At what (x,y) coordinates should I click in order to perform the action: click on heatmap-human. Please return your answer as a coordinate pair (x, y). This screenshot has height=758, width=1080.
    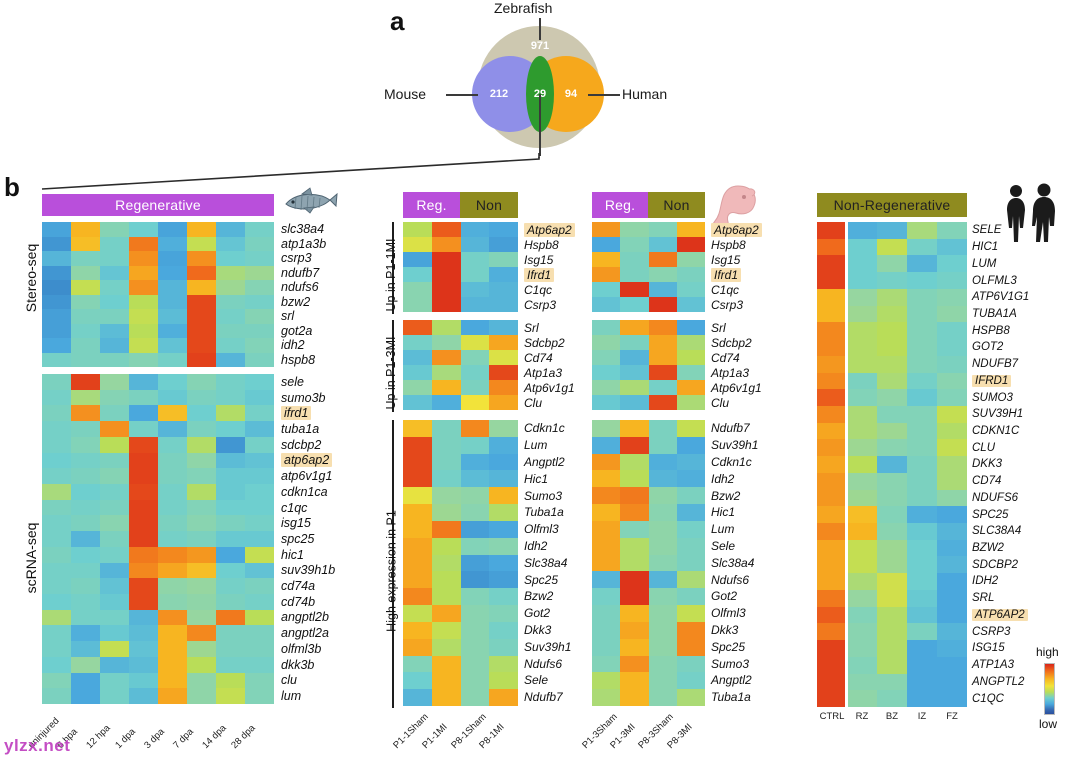
    Looking at the image, I should click on (892, 464).